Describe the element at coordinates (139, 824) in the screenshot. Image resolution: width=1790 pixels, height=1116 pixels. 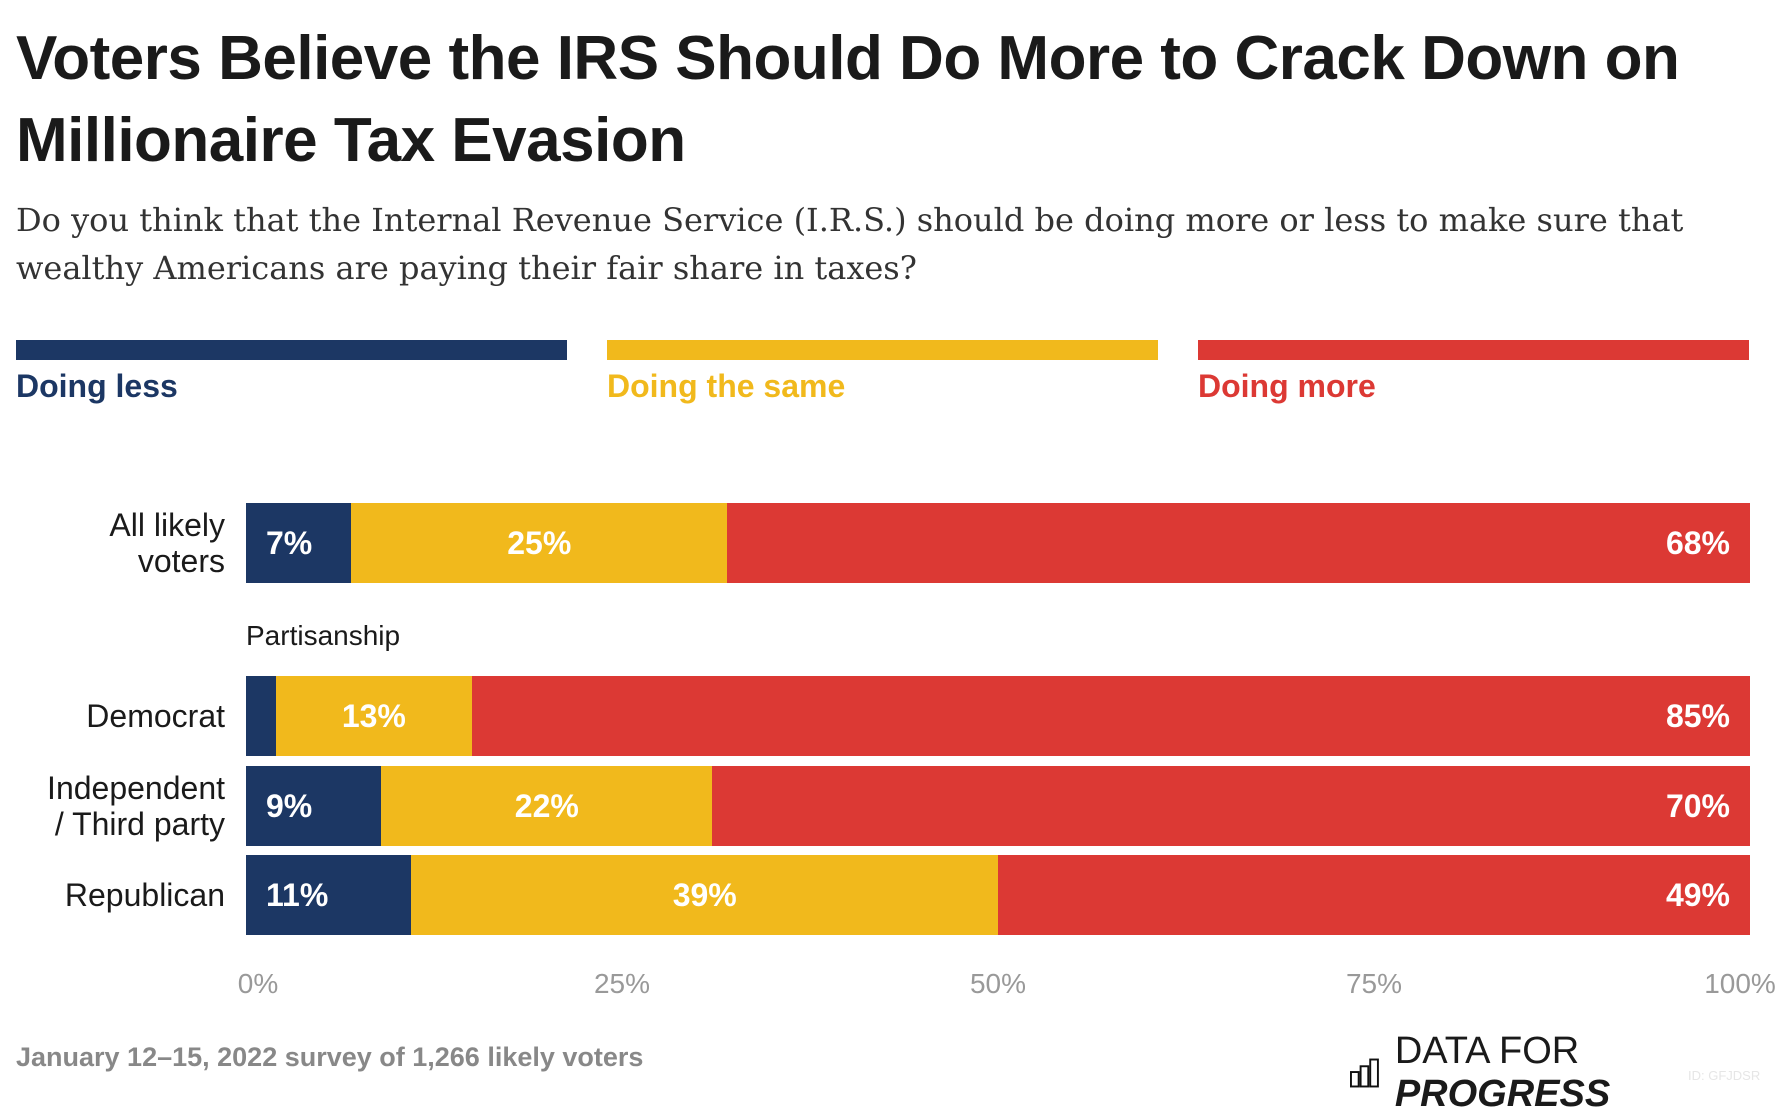
I see `category-label-line: / Third party` at that location.